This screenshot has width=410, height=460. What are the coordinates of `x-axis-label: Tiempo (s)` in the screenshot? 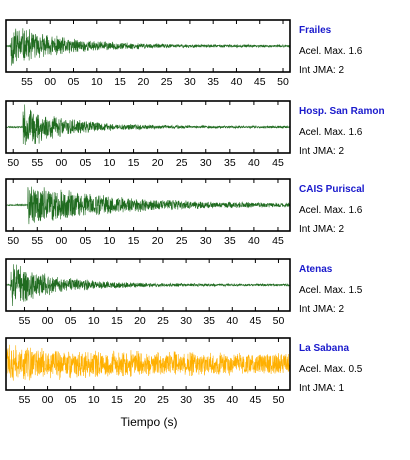 It's located at (149, 422).